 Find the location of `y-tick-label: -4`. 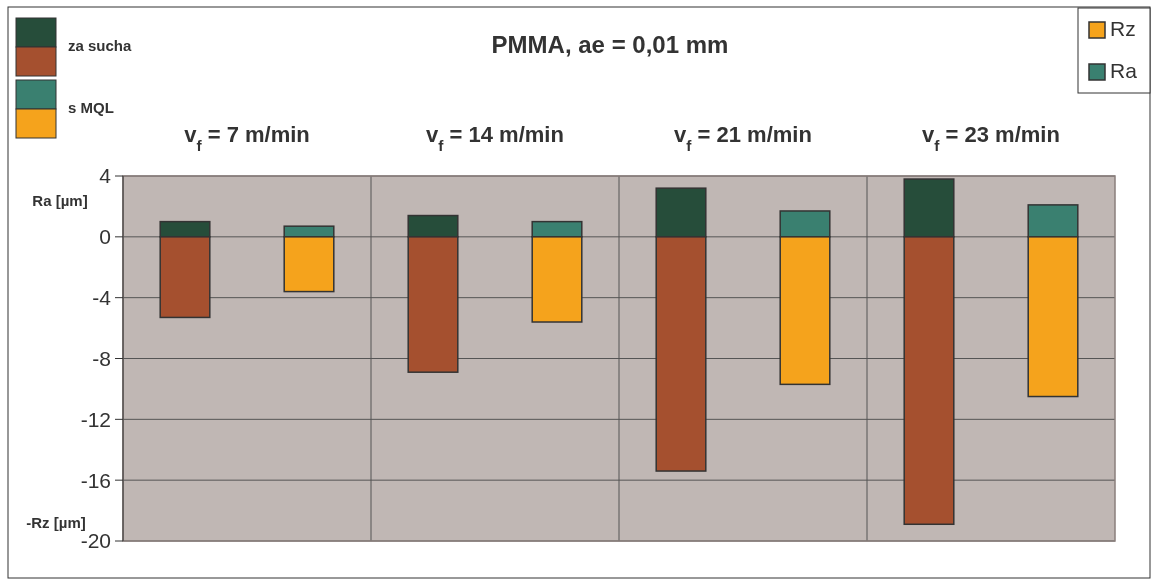

y-tick-label: -4 is located at coordinates (102, 298).